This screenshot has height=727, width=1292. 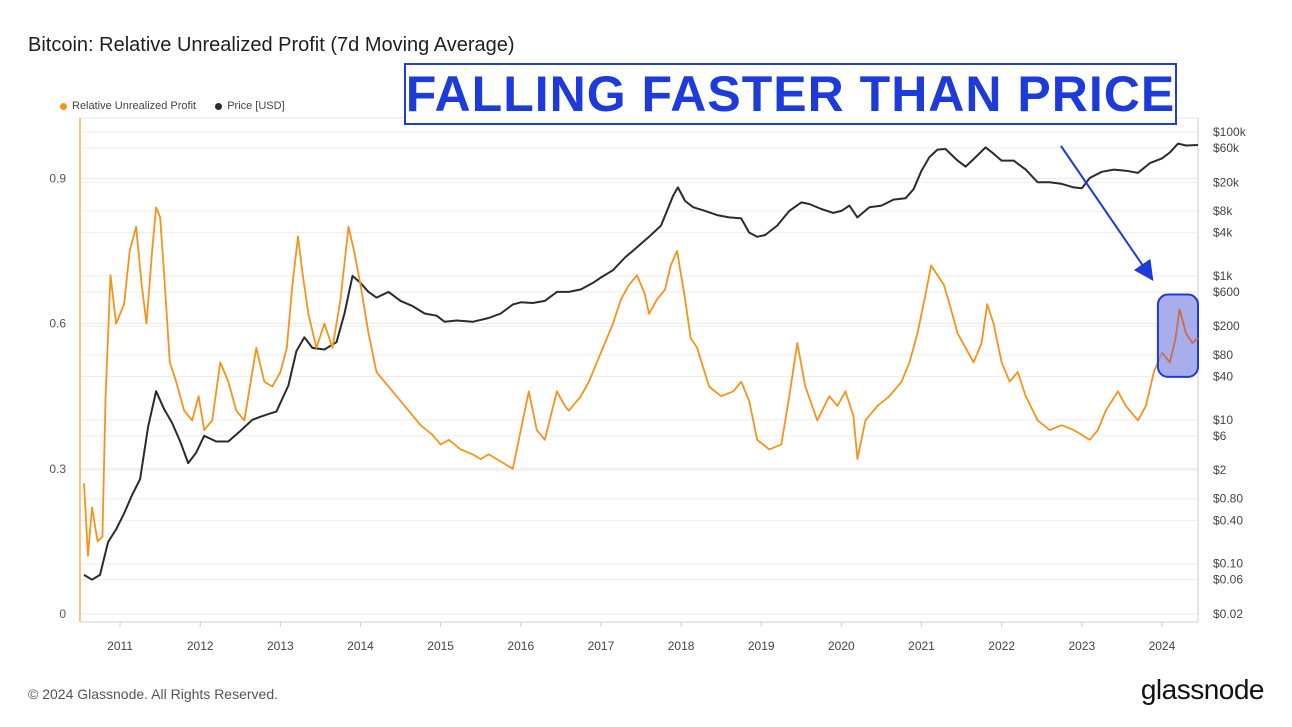 I want to click on y-right-tick-label: $200, so click(x=1226, y=326).